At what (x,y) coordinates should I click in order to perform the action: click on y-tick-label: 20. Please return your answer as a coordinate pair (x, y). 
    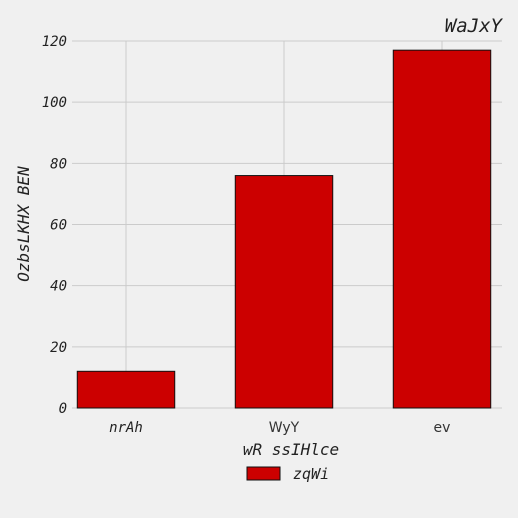
    Looking at the image, I should click on (58, 348).